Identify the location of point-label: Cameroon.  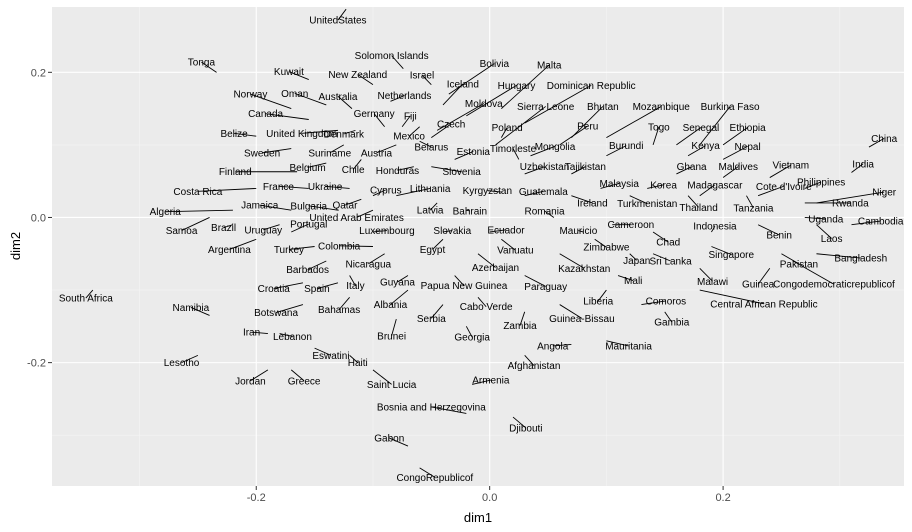
(631, 225).